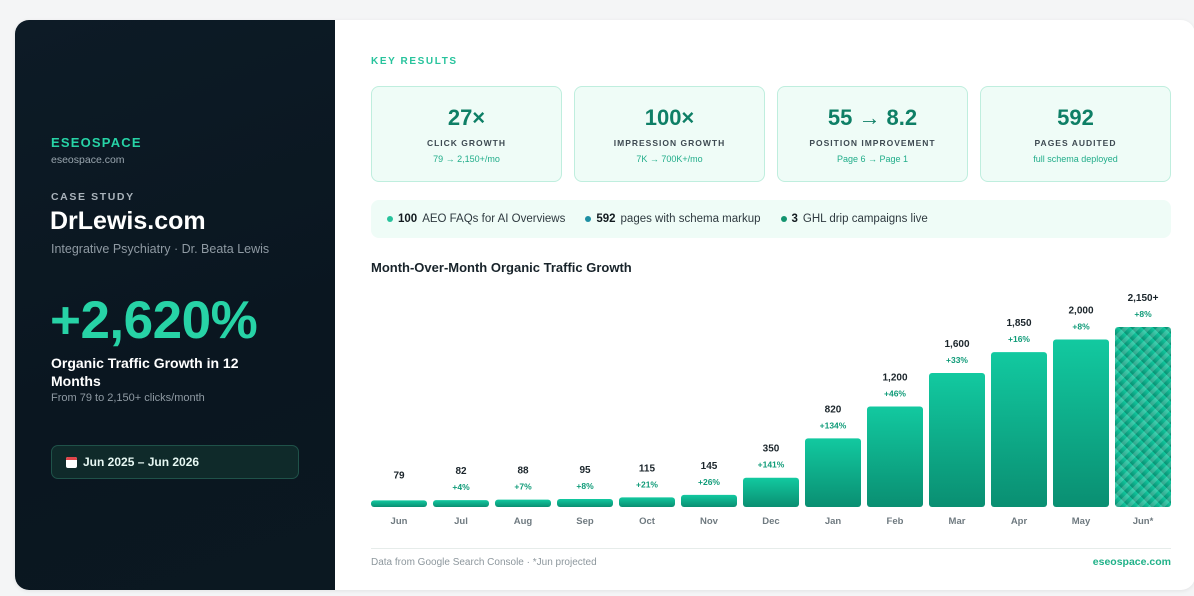  Describe the element at coordinates (1075, 117) in the screenshot. I see `stat-value: 592` at that location.